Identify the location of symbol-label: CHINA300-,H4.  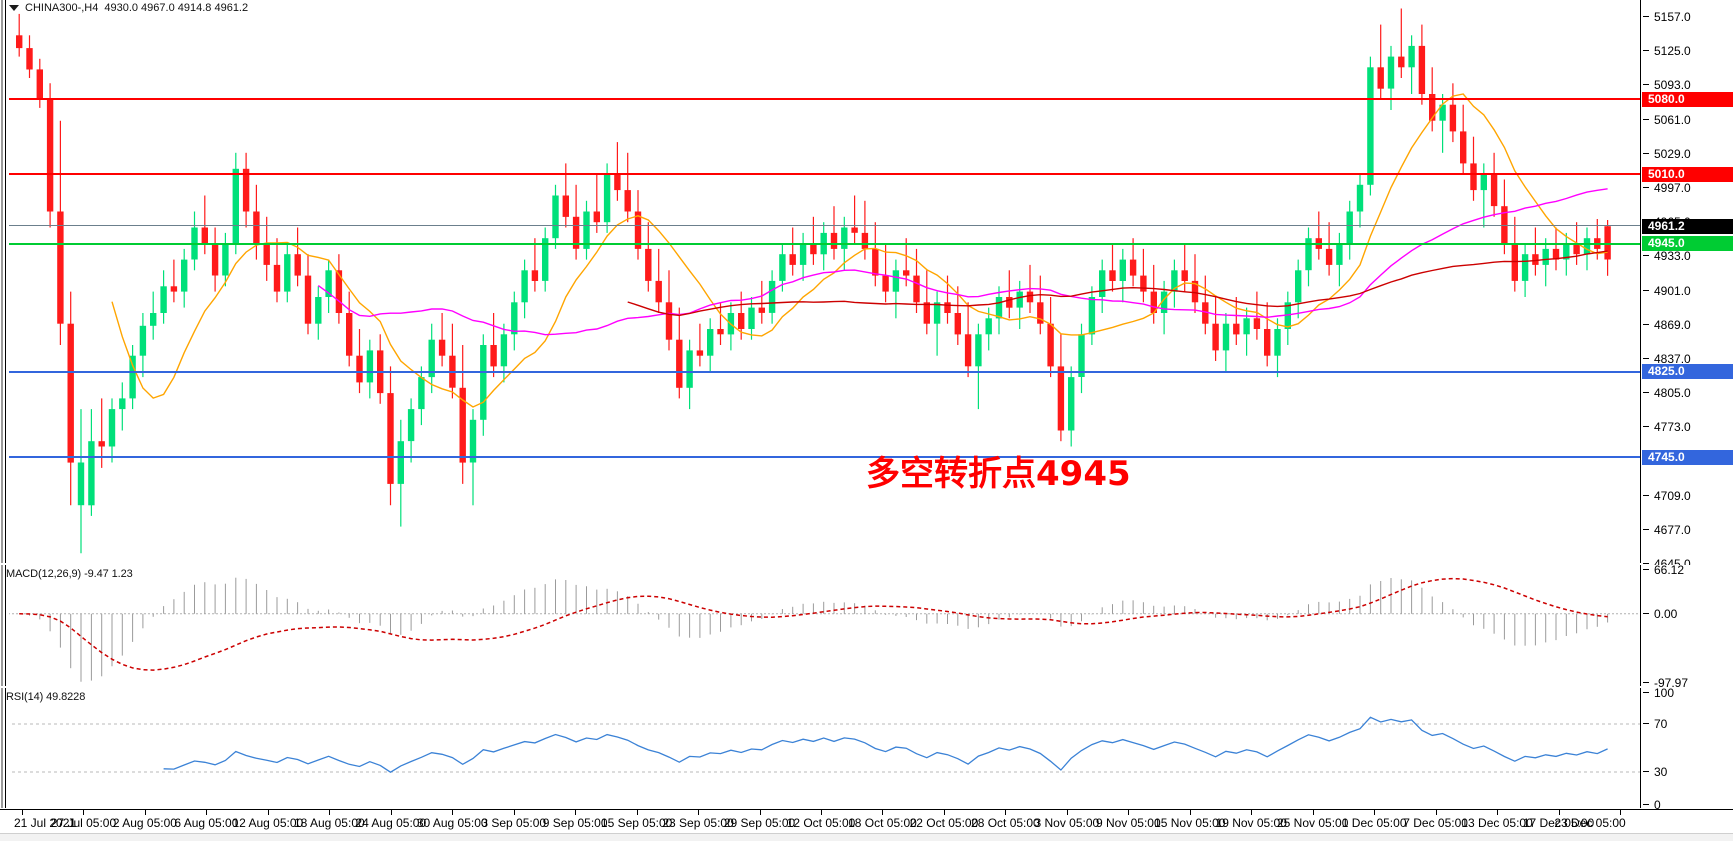
(62, 8).